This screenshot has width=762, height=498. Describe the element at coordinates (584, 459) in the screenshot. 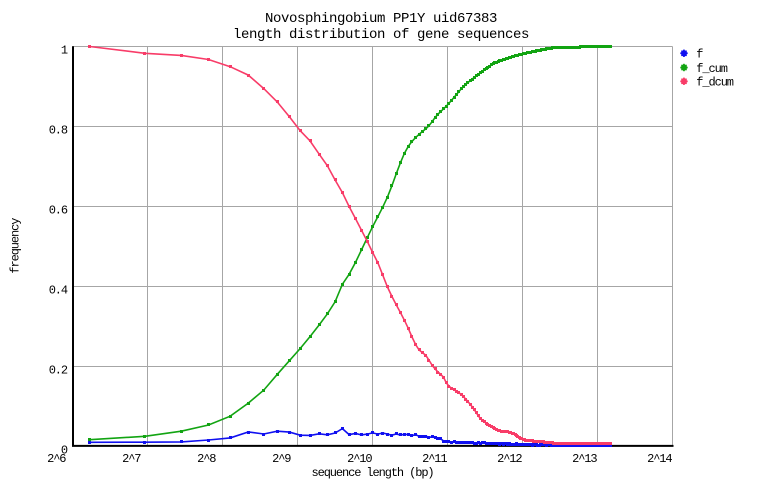

I see `svg-text: 2^13` at that location.